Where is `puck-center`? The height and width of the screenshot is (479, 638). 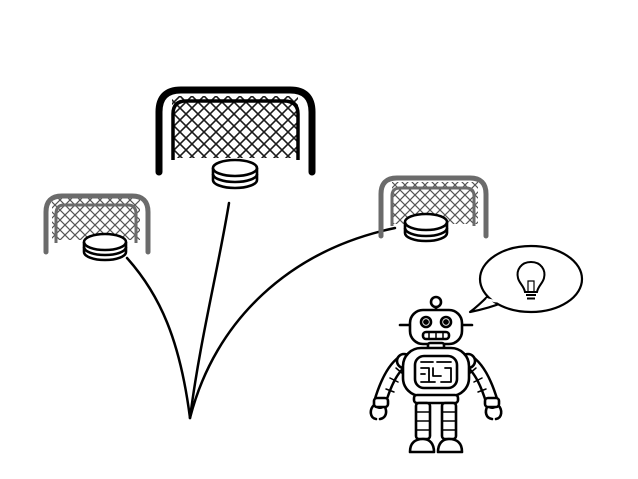
puck-center is located at coordinates (235, 174).